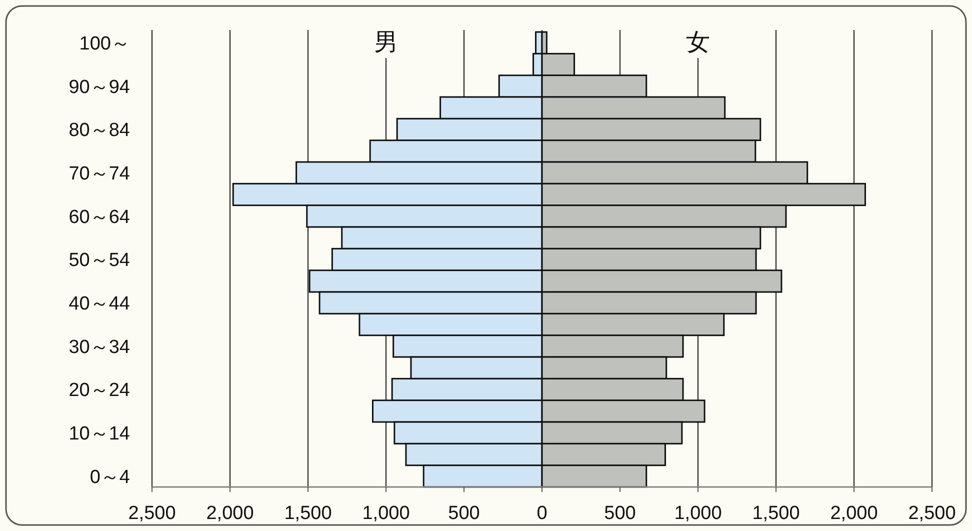 The height and width of the screenshot is (531, 972). Describe the element at coordinates (99, 87) in the screenshot. I see `y-tick-label: 90～94` at that location.